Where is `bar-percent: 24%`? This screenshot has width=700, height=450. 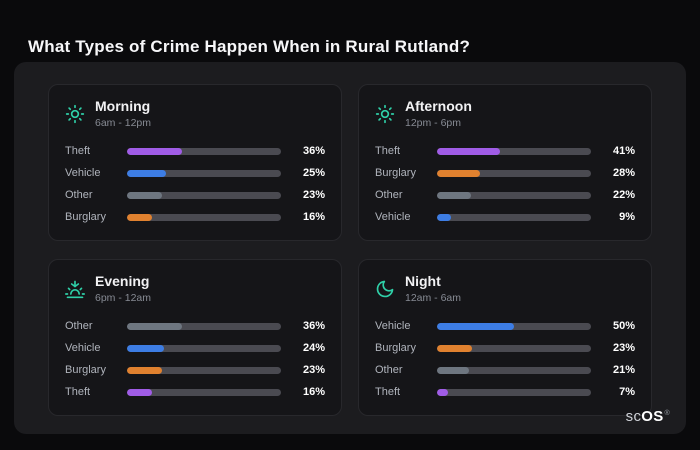
bar-percent: 24% is located at coordinates (313, 348).